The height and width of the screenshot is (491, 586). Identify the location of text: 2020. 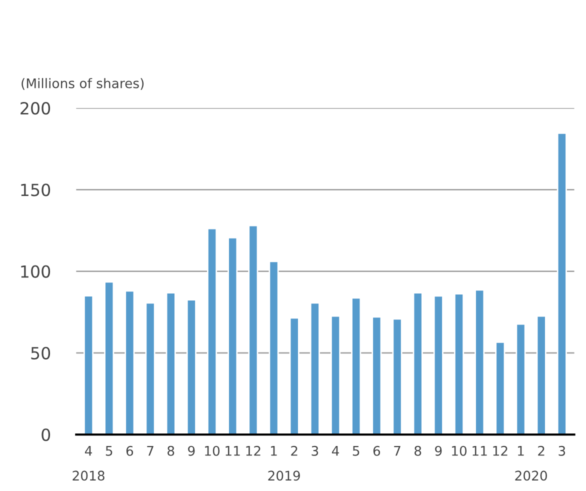
(531, 475).